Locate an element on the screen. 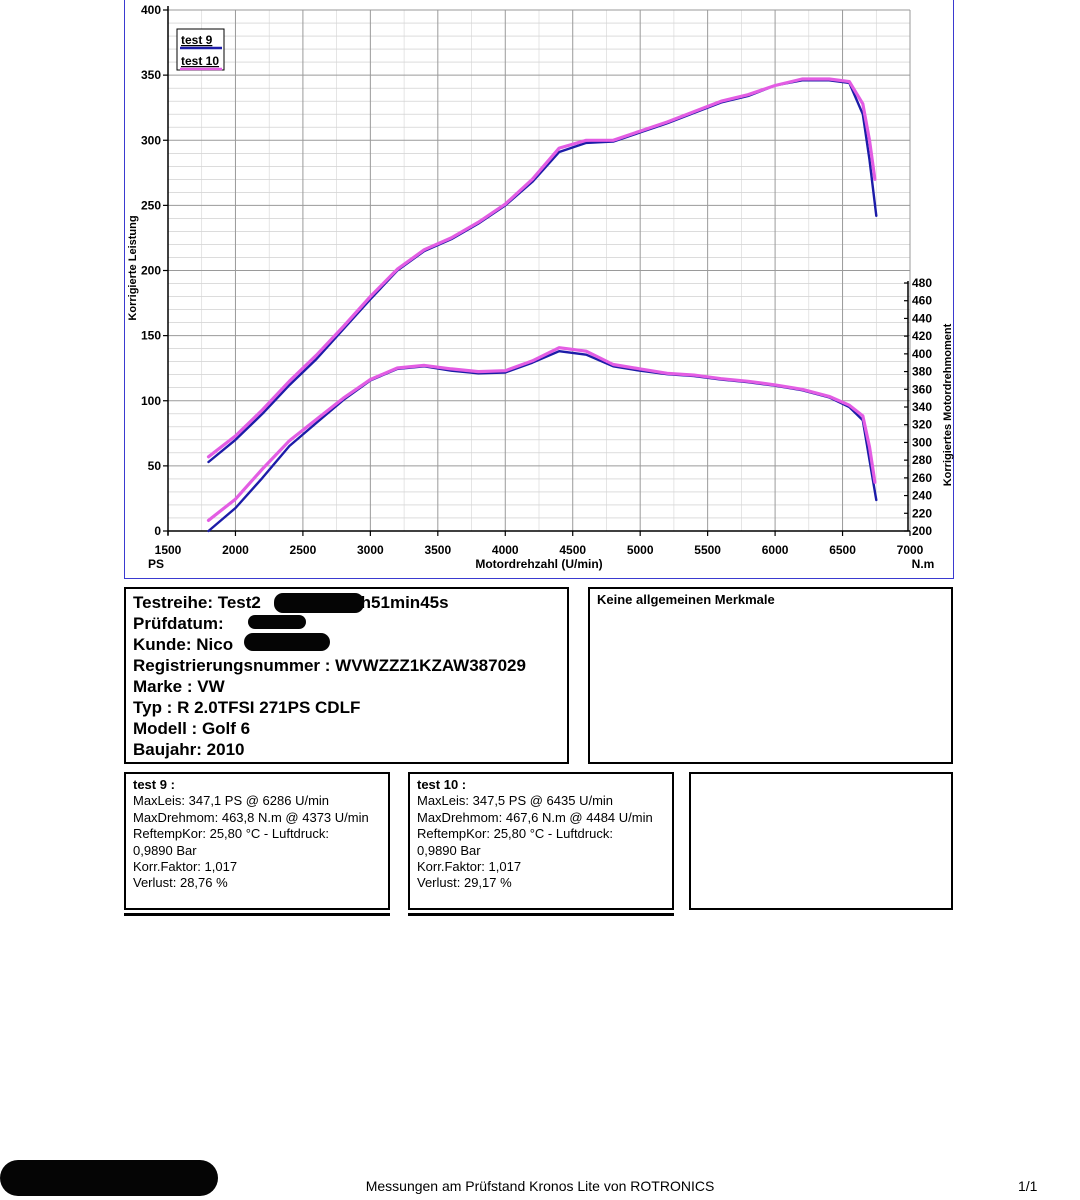 This screenshot has height=1200, width=1080. legend-label: test 9 is located at coordinates (197, 40).